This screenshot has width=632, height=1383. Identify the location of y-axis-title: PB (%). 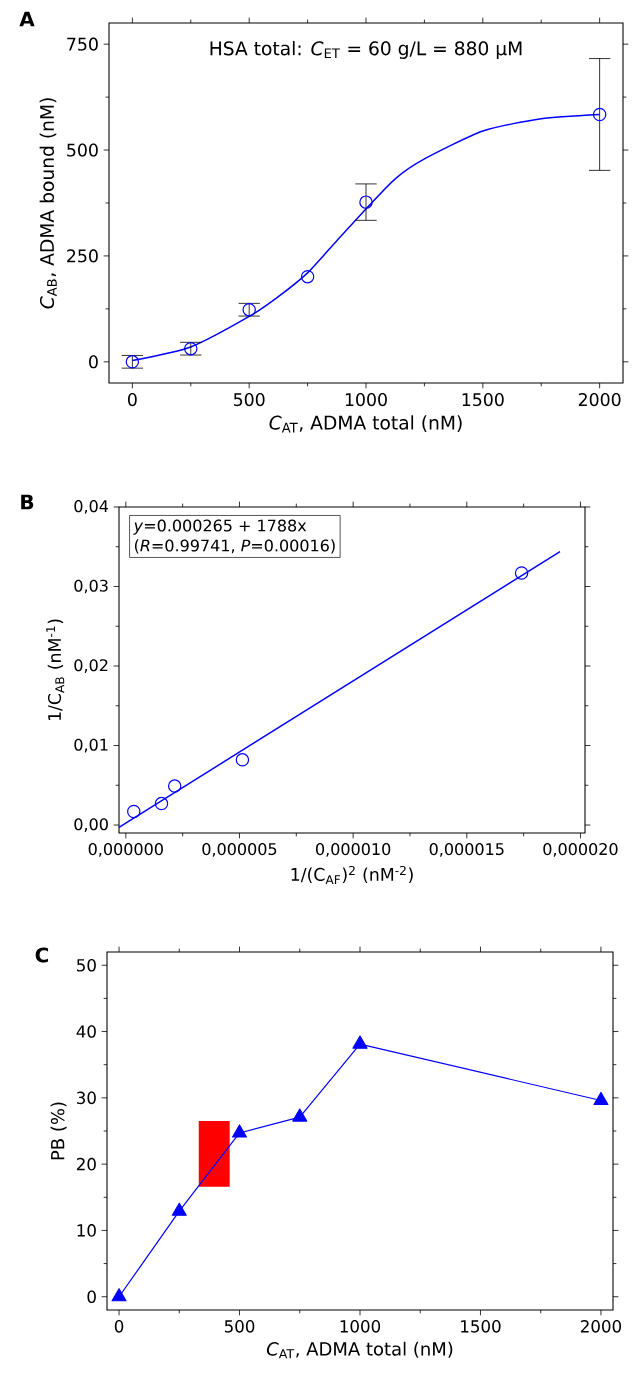
(58, 1131).